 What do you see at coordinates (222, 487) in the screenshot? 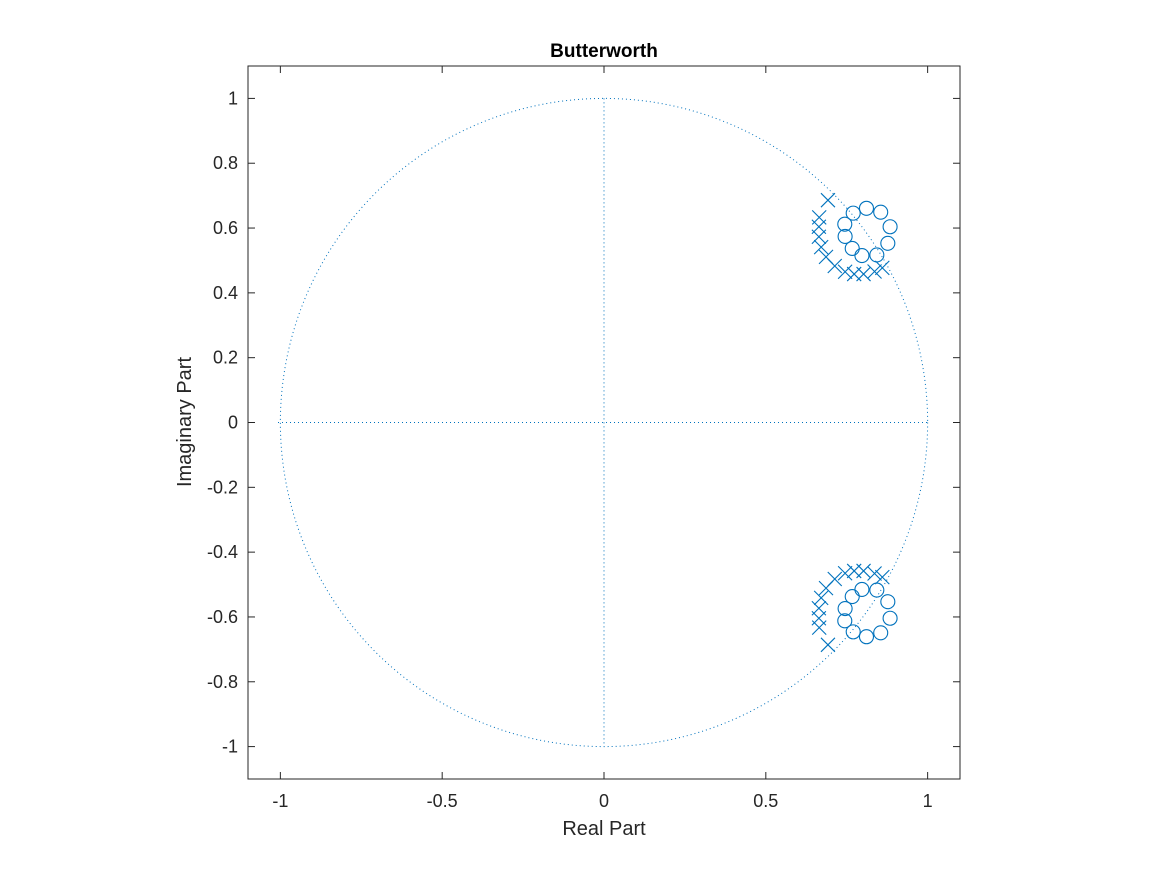
I see `y-tick-label: -0.2` at bounding box center [222, 487].